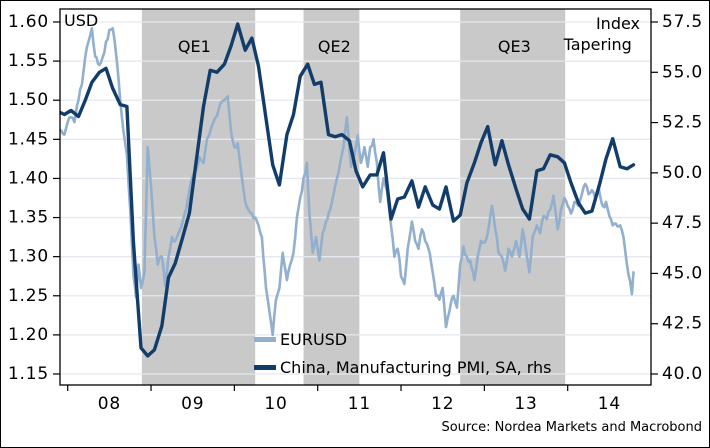  I want to click on legend-label-eurusd: EURUSD, so click(314, 339).